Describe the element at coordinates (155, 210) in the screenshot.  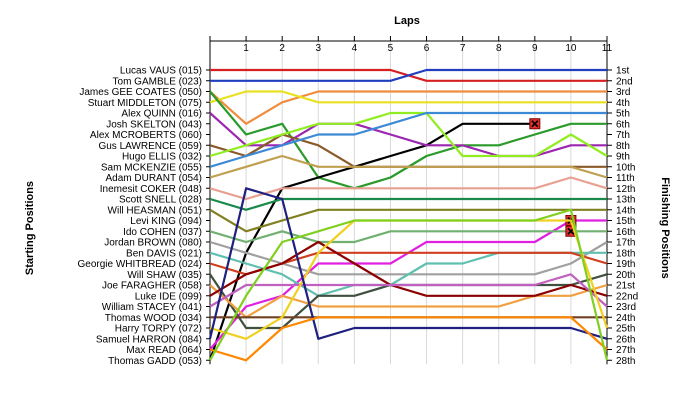
I see `driver-name-label: Will HEASMAN (051)` at that location.